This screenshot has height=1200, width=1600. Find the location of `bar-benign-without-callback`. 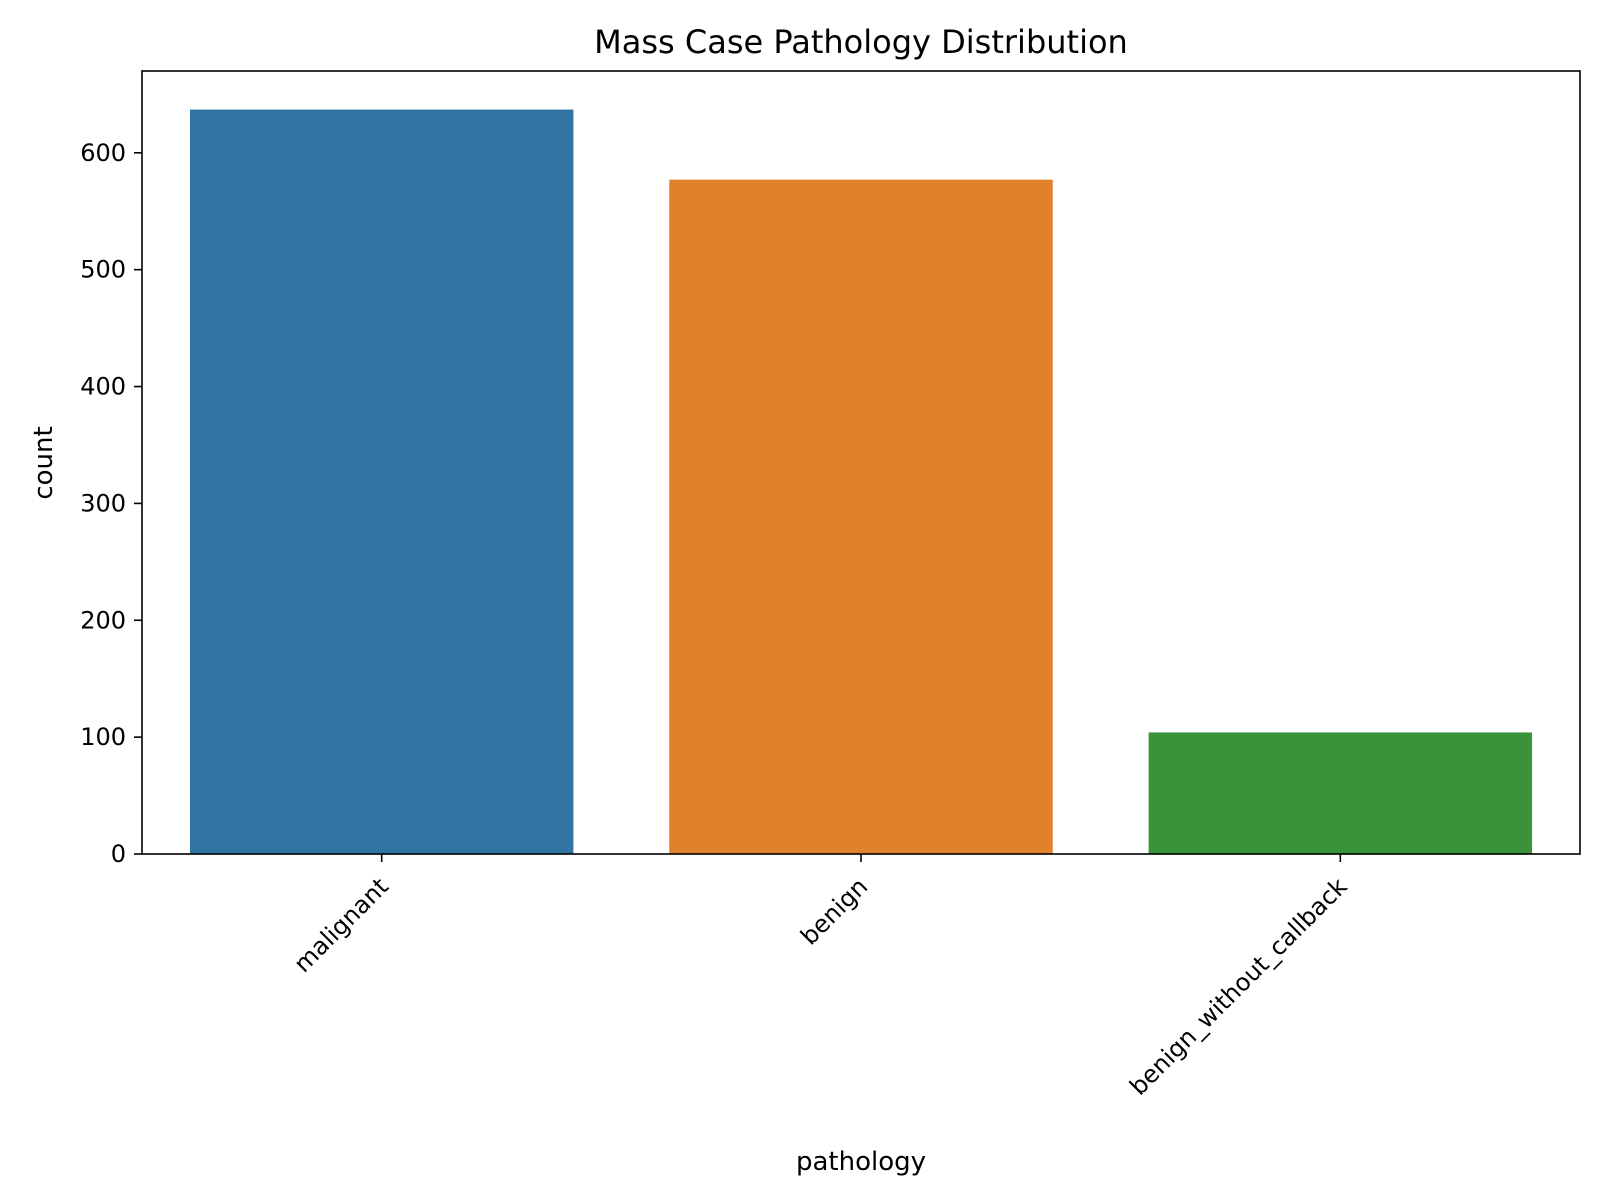

bar-benign-without-callback is located at coordinates (1340, 793).